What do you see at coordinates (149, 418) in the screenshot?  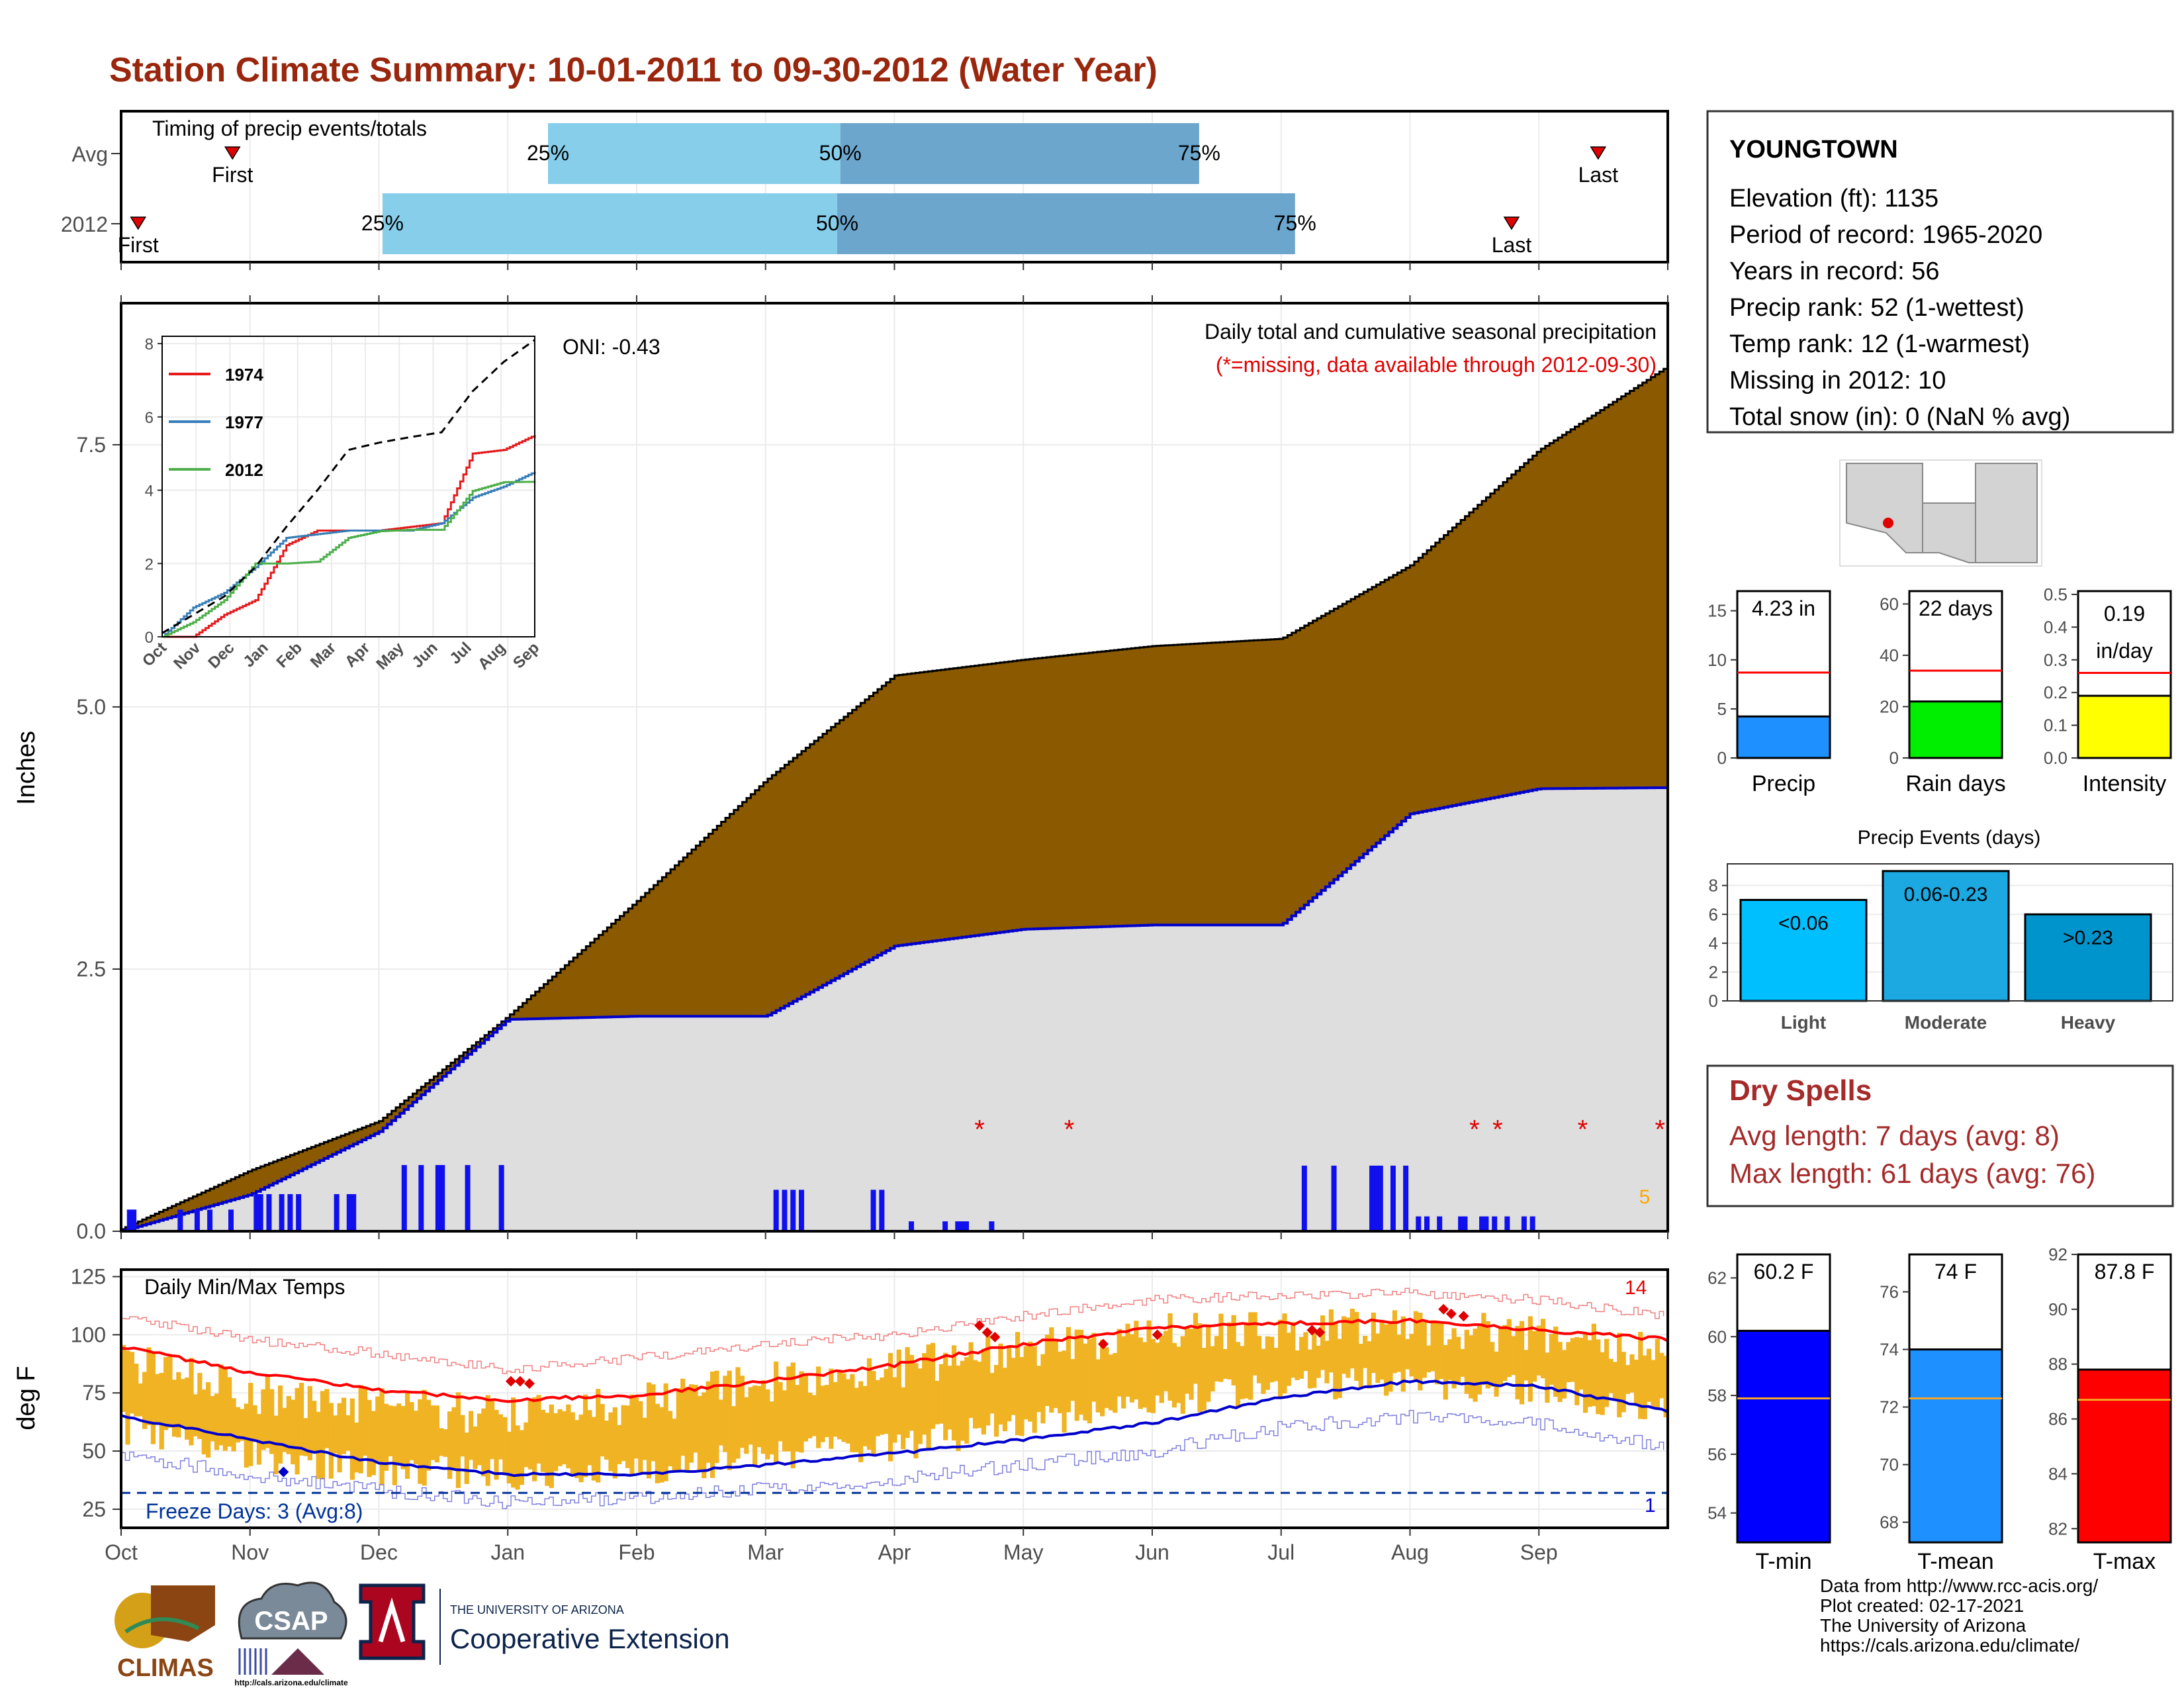 I see `inset-ytick-label: 6` at bounding box center [149, 418].